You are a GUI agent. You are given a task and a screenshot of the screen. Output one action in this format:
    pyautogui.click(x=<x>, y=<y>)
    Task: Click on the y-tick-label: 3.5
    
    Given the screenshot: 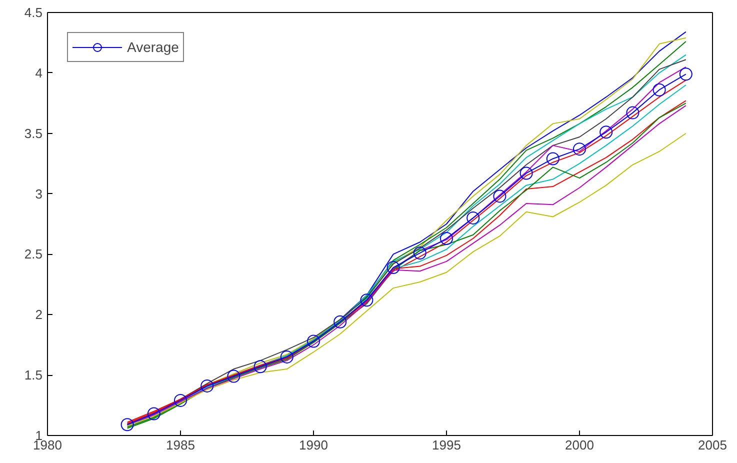 What is the action you would take?
    pyautogui.click(x=33, y=133)
    